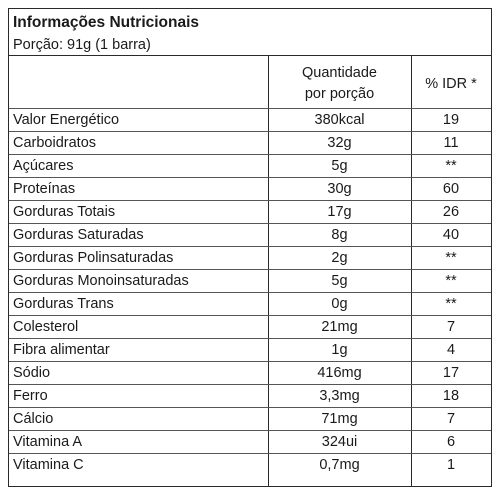 The height and width of the screenshot is (500, 500). Describe the element at coordinates (93, 258) in the screenshot. I see `nutrient-name: Gorduras Polinsaturadas` at that location.